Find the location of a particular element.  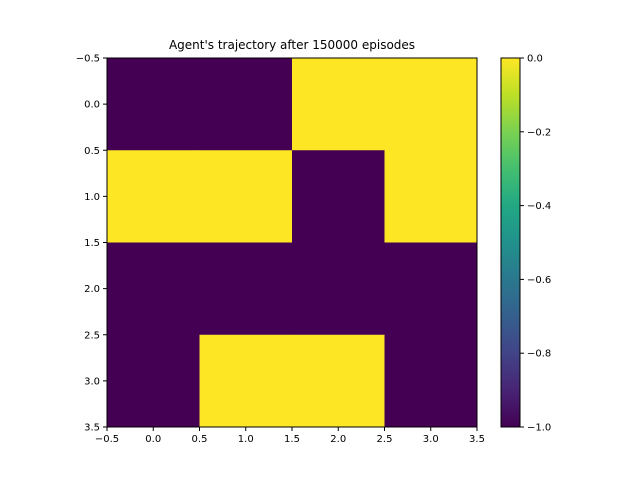

colorbar-axis: 0.0 −0.2 −0.4 −0.6 −0.8 −1.0 is located at coordinates (535, 244).